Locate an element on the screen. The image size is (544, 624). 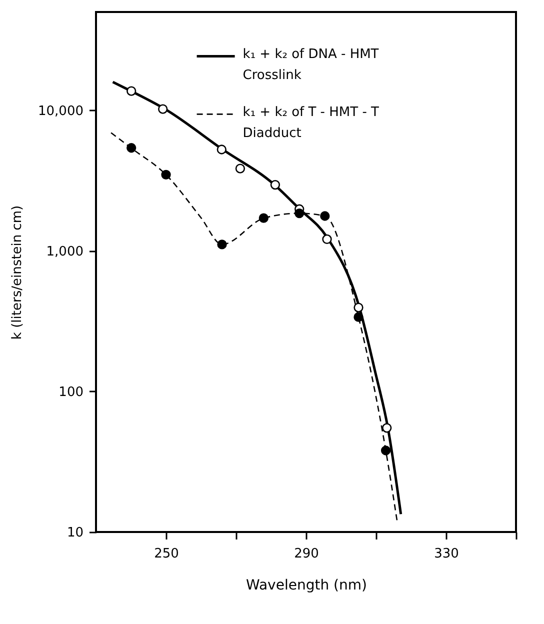
y-tick-label: 1,000 is located at coordinates (65, 252).